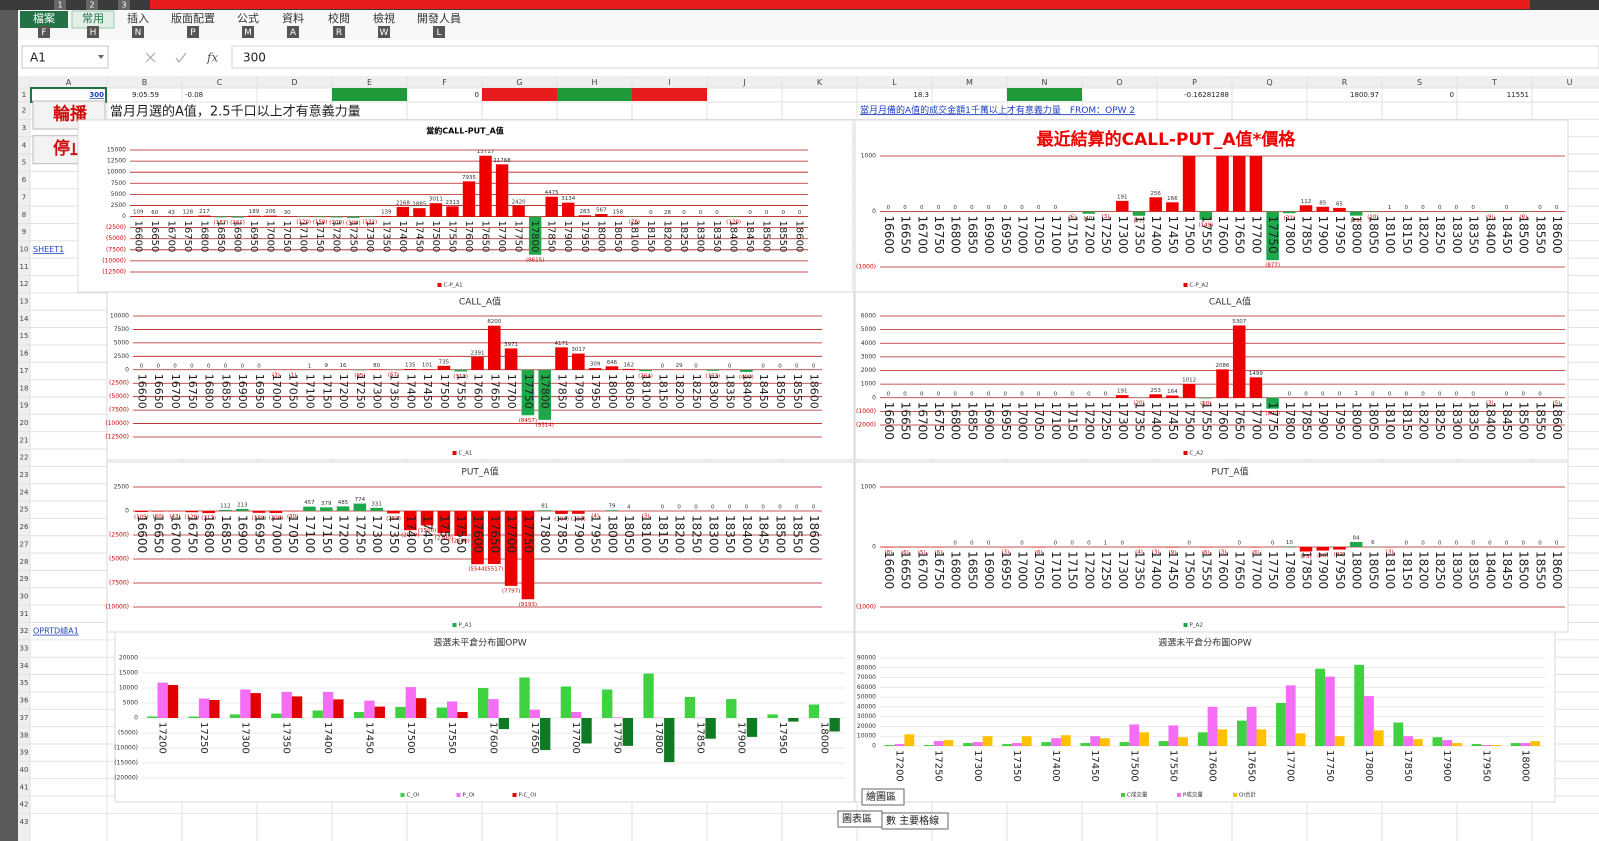 Image resolution: width=1599 pixels, height=841 pixels. What do you see at coordinates (293, 18) in the screenshot?
I see `ribbon-tab: 資料` at bounding box center [293, 18].